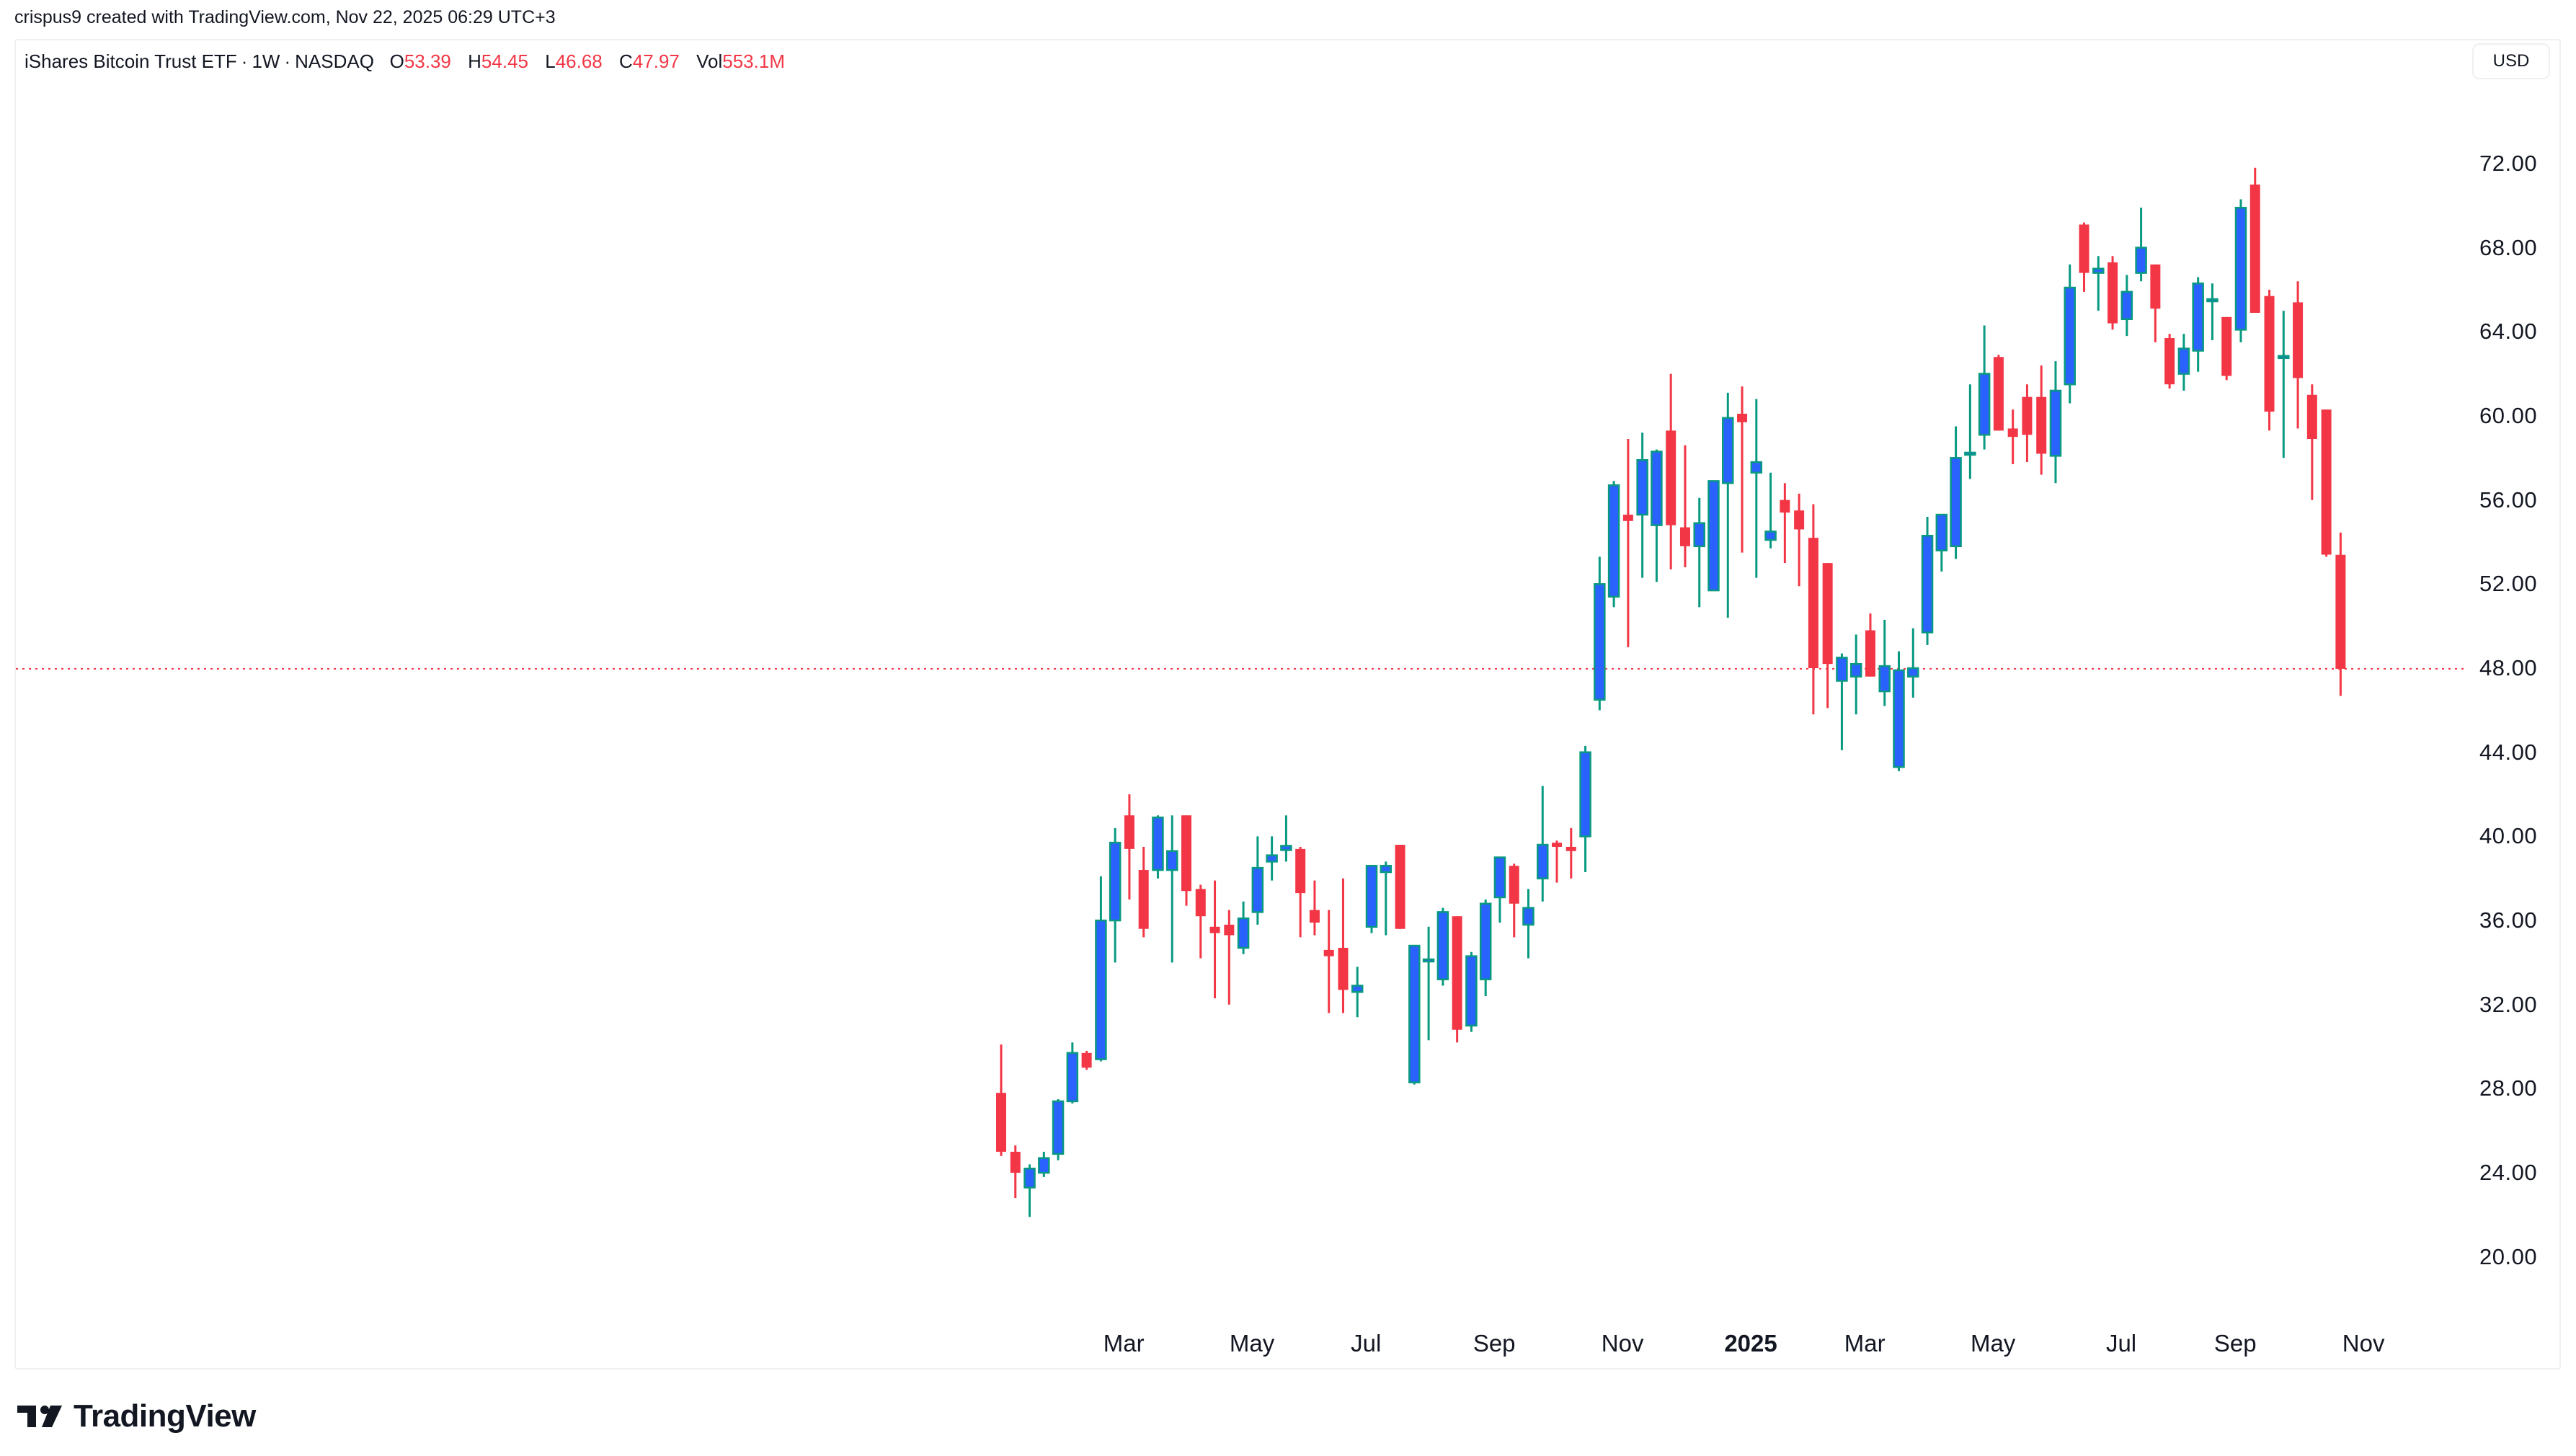 This screenshot has height=1456, width=2576. I want to click on currency-button: USD, so click(2511, 61).